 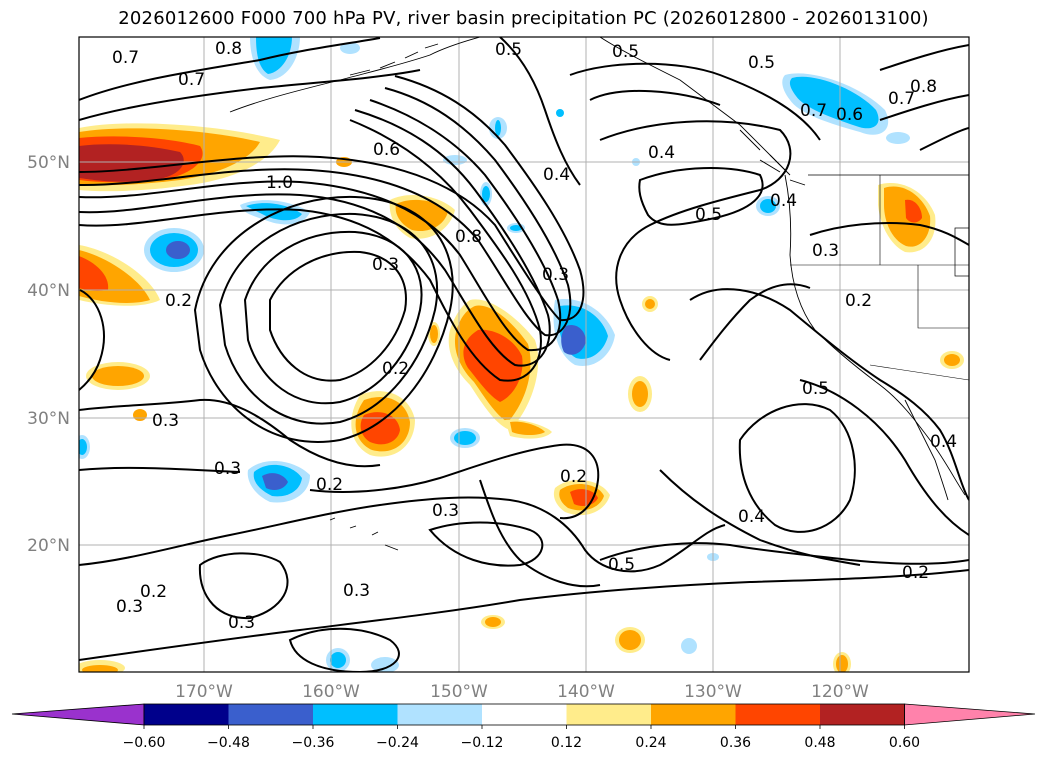 I want to click on colorbar-tick-label: 0.60, so click(x=904, y=743).